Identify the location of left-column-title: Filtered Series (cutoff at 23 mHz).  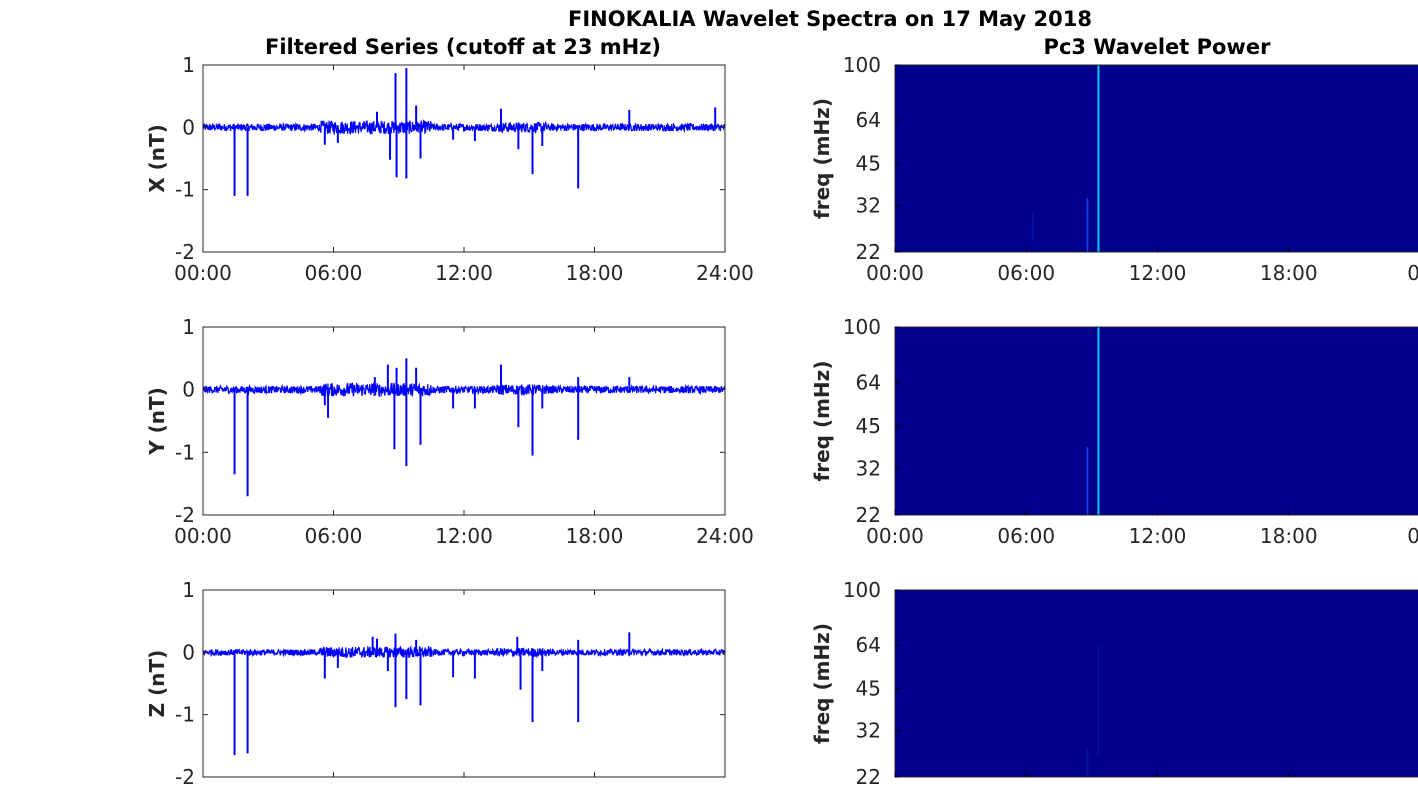
(463, 47).